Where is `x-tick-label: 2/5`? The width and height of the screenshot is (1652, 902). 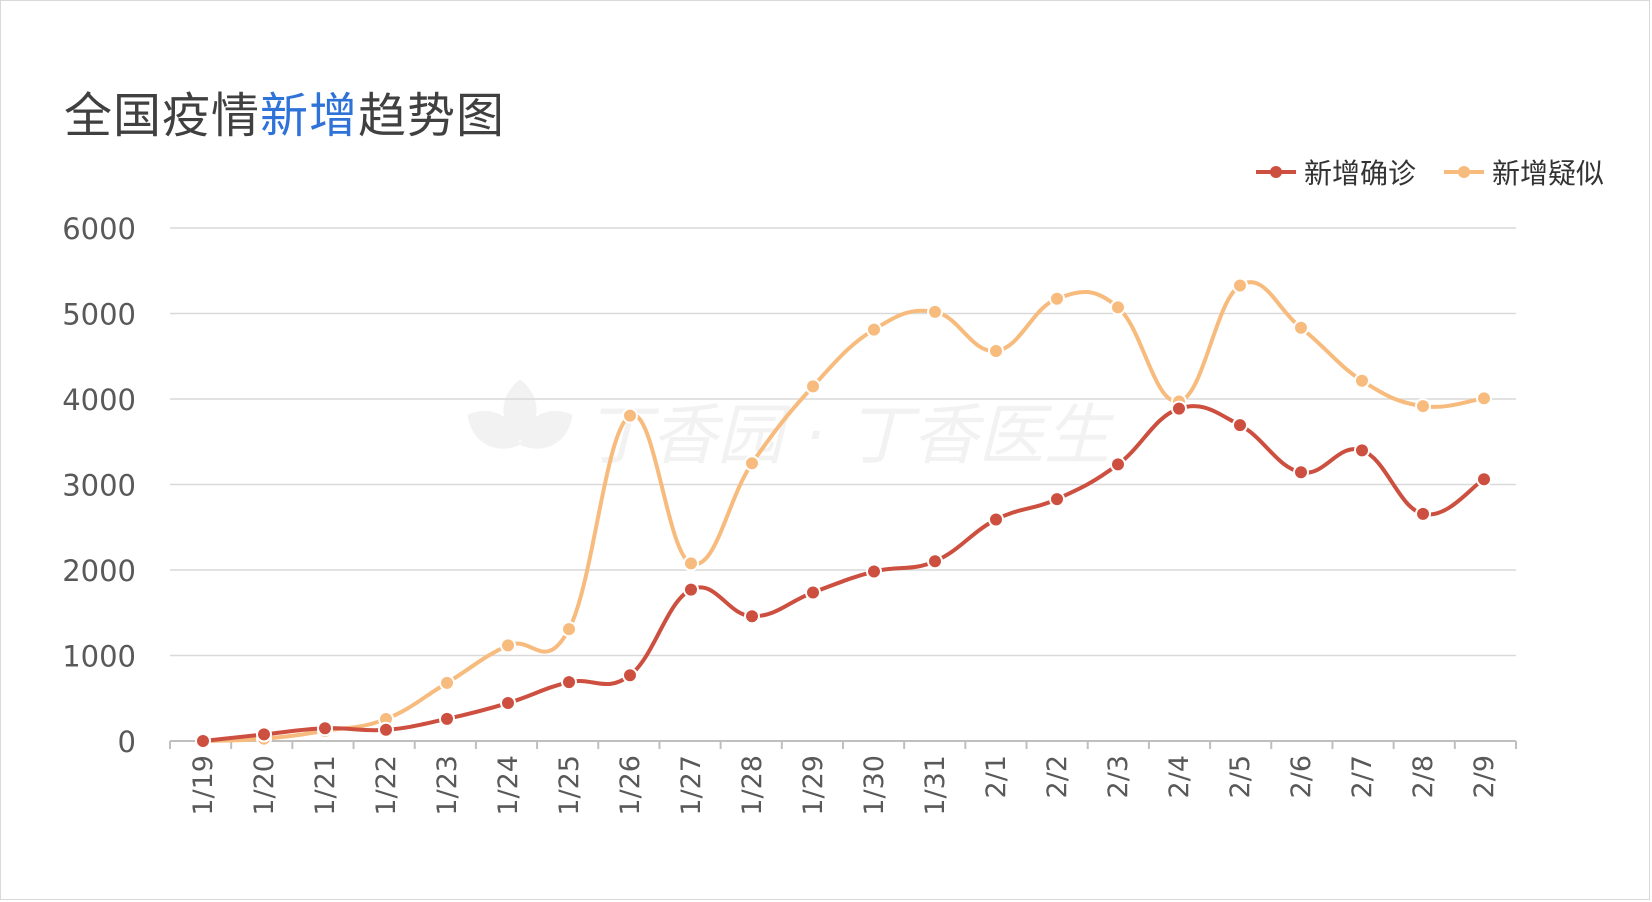
x-tick-label: 2/5 is located at coordinates (1240, 776).